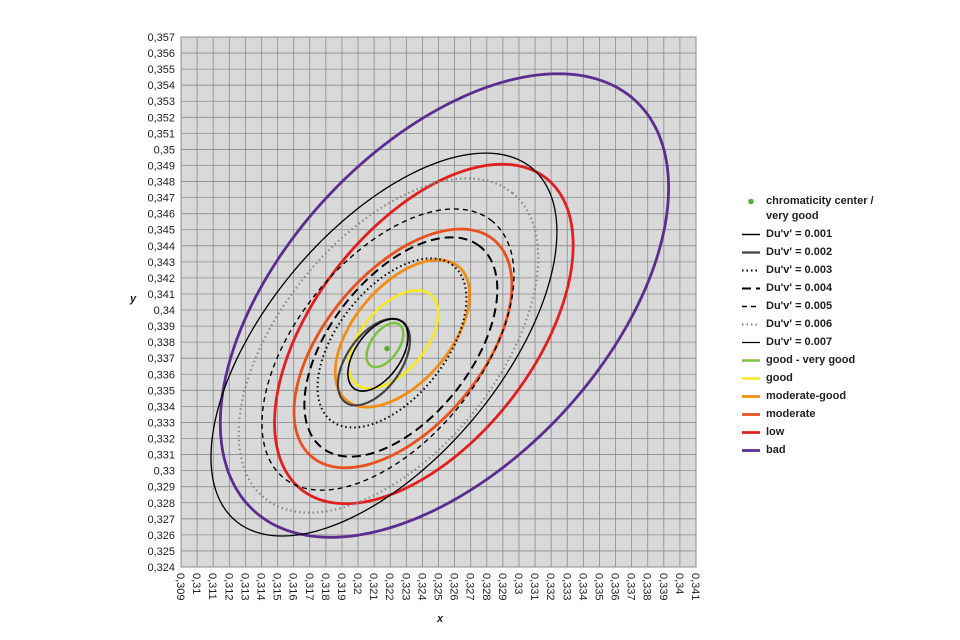 This screenshot has width=960, height=640. Describe the element at coordinates (161, 568) in the screenshot. I see `y-tick-label: 0,324` at that location.